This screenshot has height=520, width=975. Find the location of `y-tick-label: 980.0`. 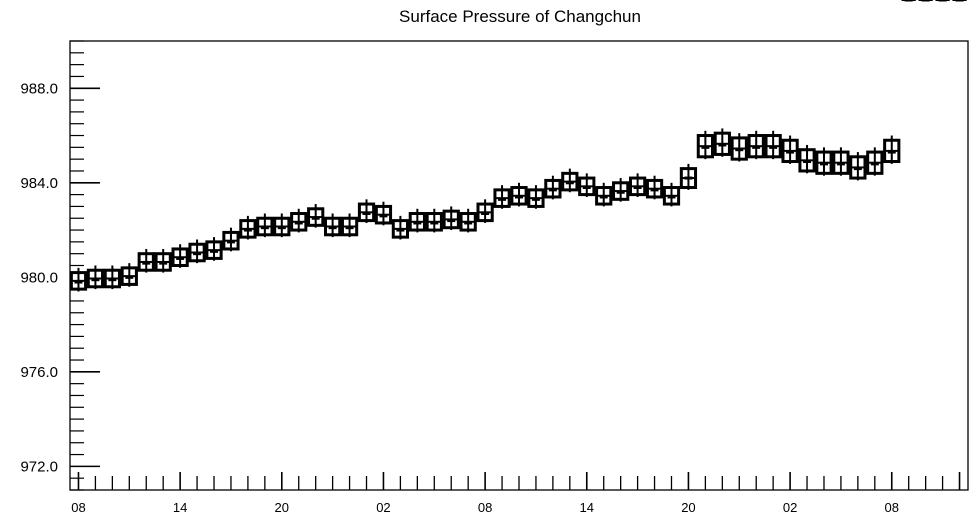

y-tick-label: 980.0 is located at coordinates (39, 277).